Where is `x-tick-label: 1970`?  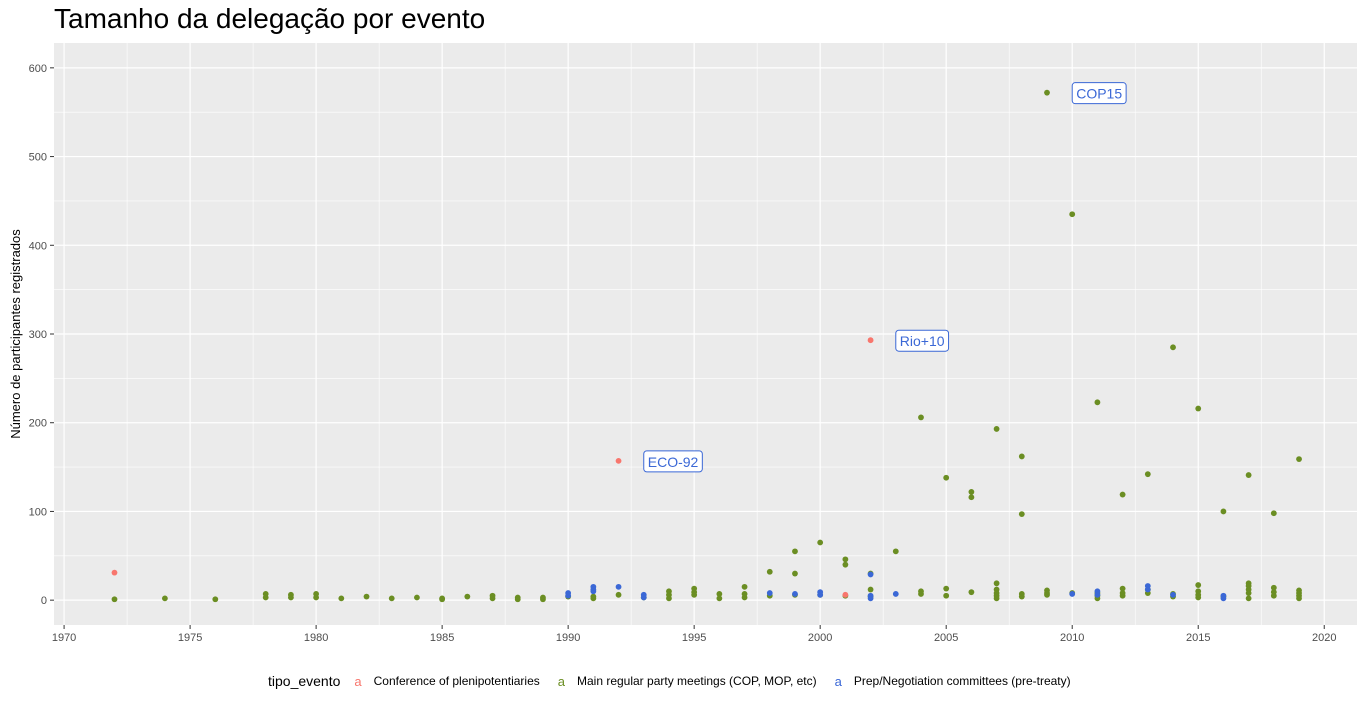
x-tick-label: 1970 is located at coordinates (64, 638).